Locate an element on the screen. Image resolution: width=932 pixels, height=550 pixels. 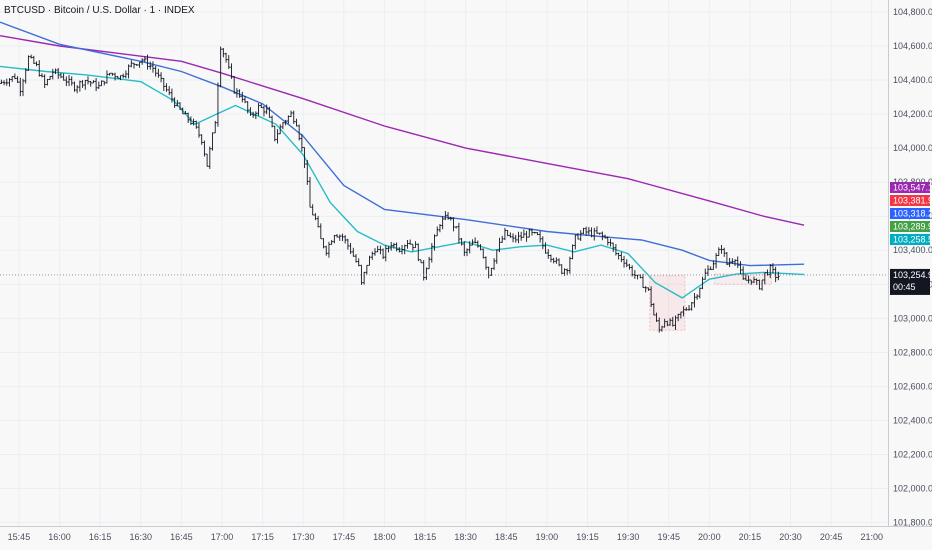
price-tick-label: 101,800.00 is located at coordinates (912, 523).